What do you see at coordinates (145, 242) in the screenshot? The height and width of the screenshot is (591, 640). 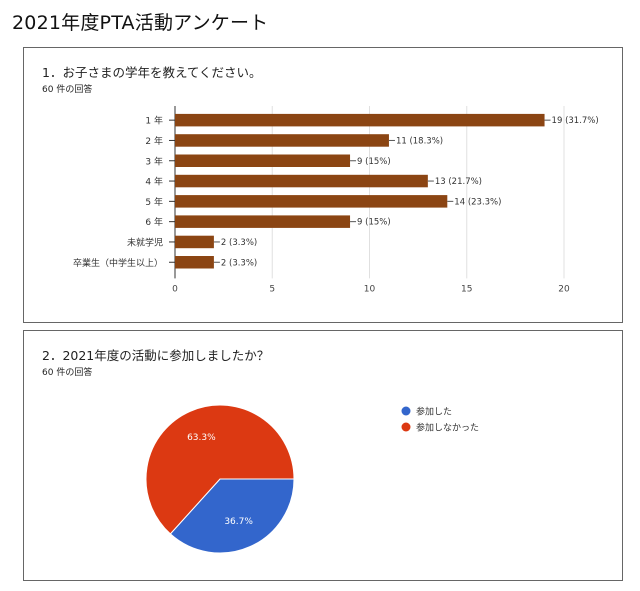 I see `category-label: 未就学児` at bounding box center [145, 242].